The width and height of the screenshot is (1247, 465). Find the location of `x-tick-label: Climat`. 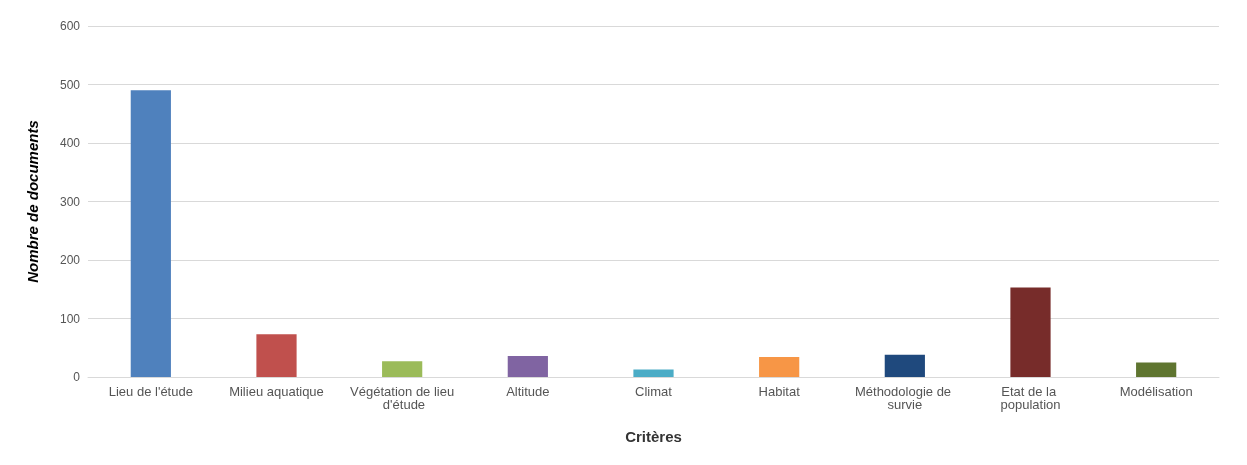

x-tick-label: Climat is located at coordinates (654, 391).